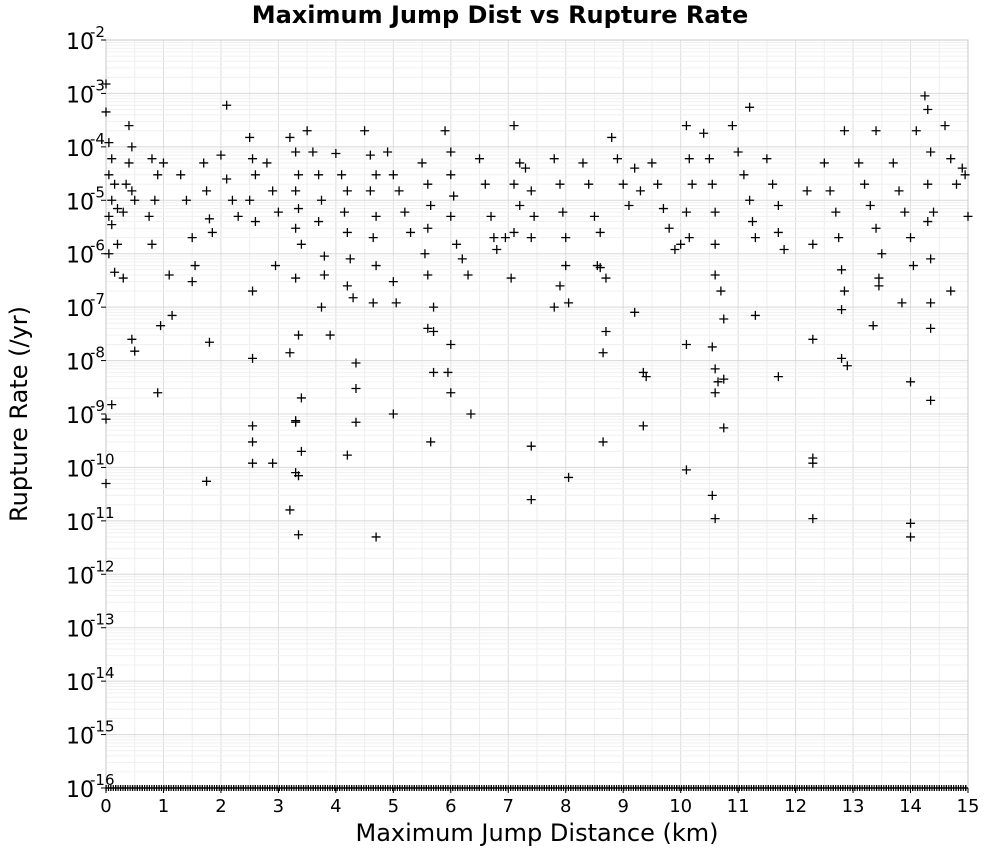 Image resolution: width=1000 pixels, height=850 pixels. Describe the element at coordinates (97, 192) in the screenshot. I see `y-tick-label-exponent: -5` at that location.